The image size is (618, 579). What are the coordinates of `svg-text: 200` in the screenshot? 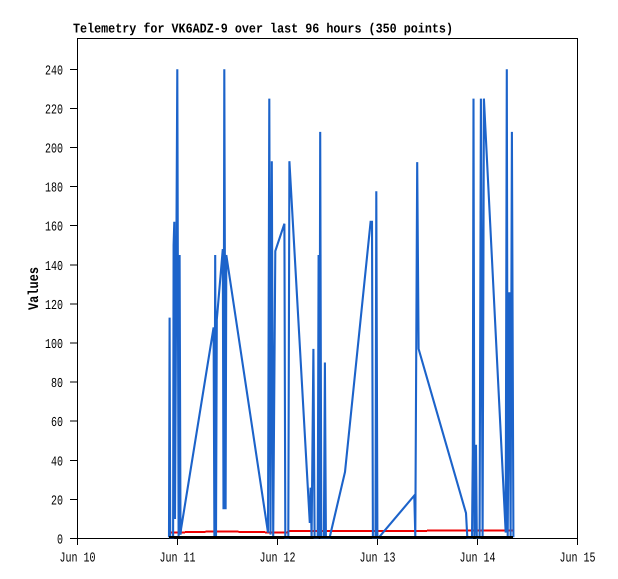 It's located at (54, 150).